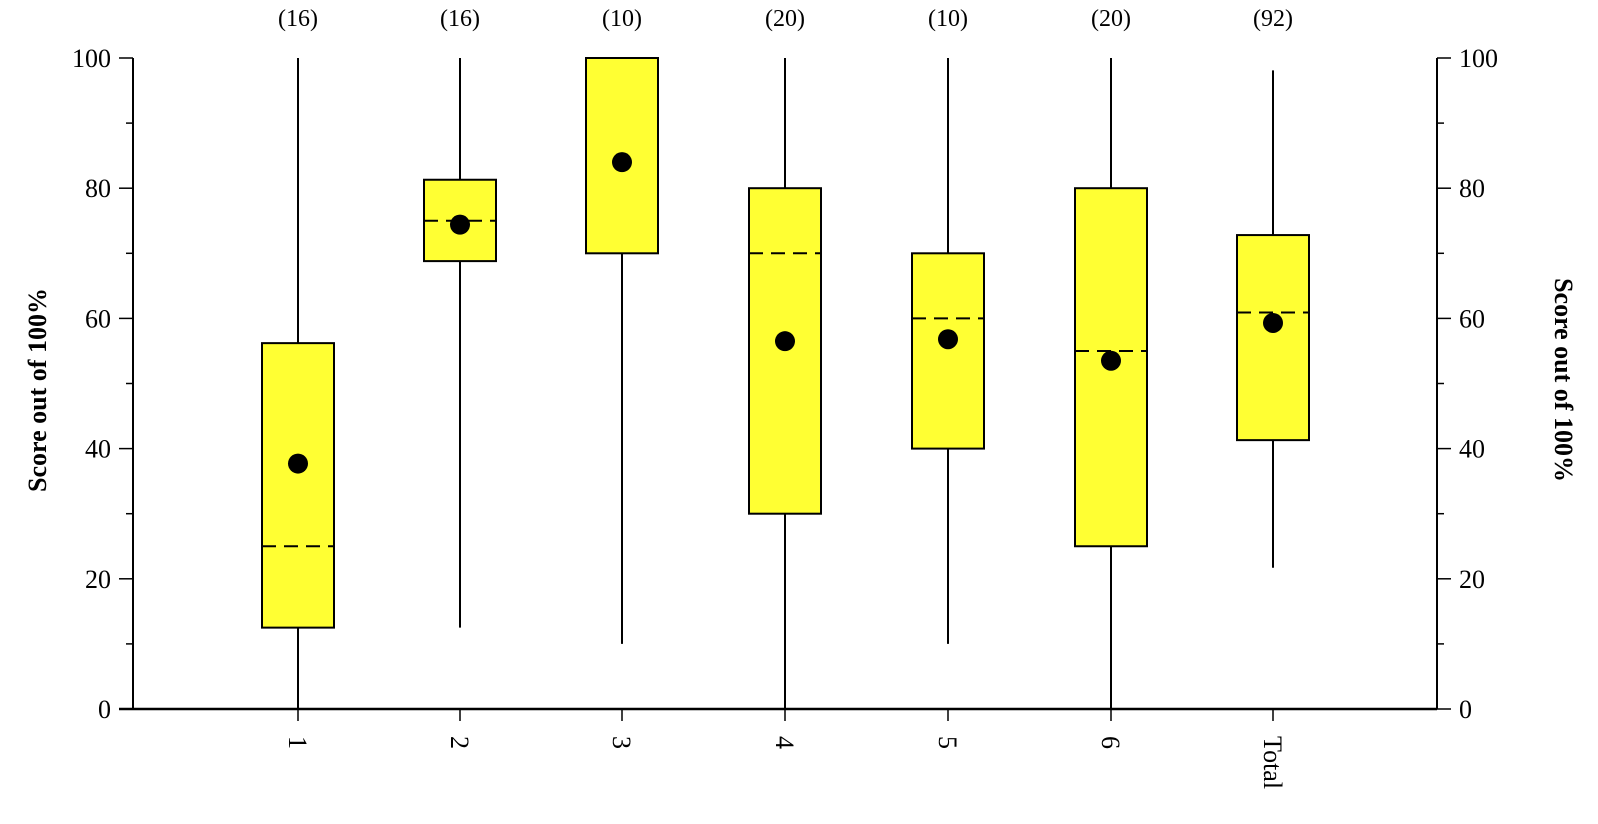 Image resolution: width=1598 pixels, height=824 pixels. I want to click on y-tick-label-right: 20, so click(1472, 579).